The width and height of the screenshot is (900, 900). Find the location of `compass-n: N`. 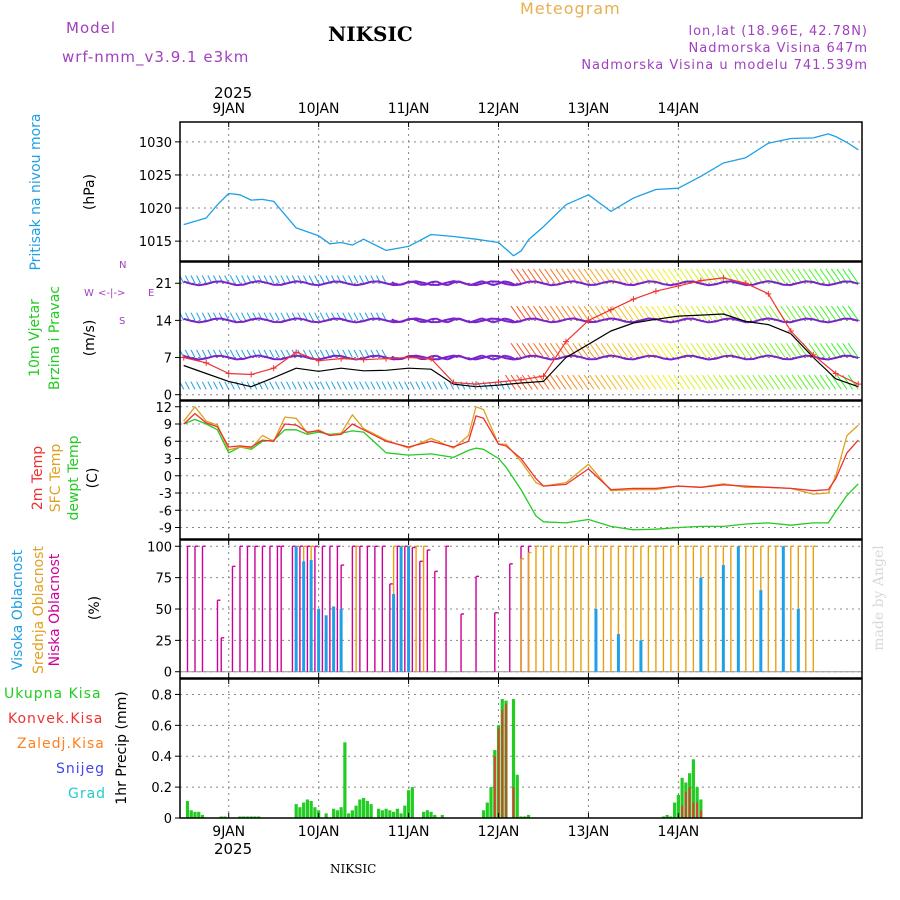

compass-n: N is located at coordinates (123, 265).